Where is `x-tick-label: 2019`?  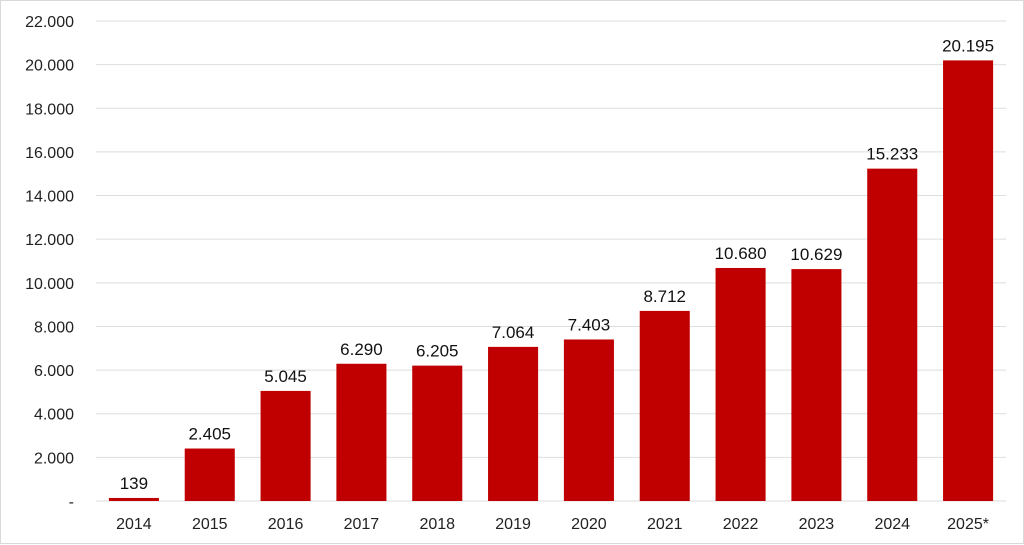
x-tick-label: 2019 is located at coordinates (513, 524).